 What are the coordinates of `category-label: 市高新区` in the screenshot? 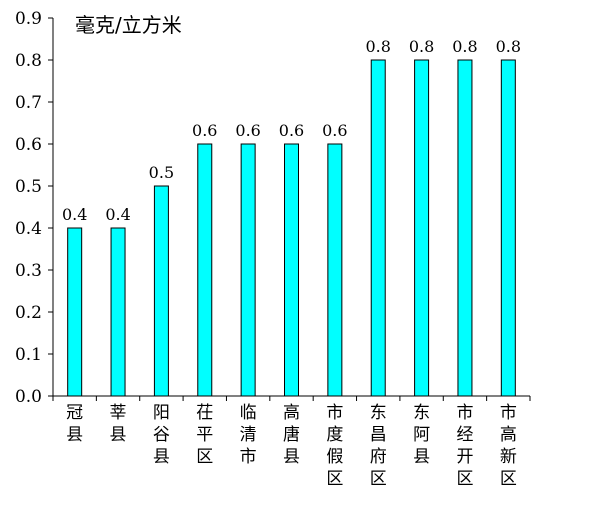 It's located at (508, 446).